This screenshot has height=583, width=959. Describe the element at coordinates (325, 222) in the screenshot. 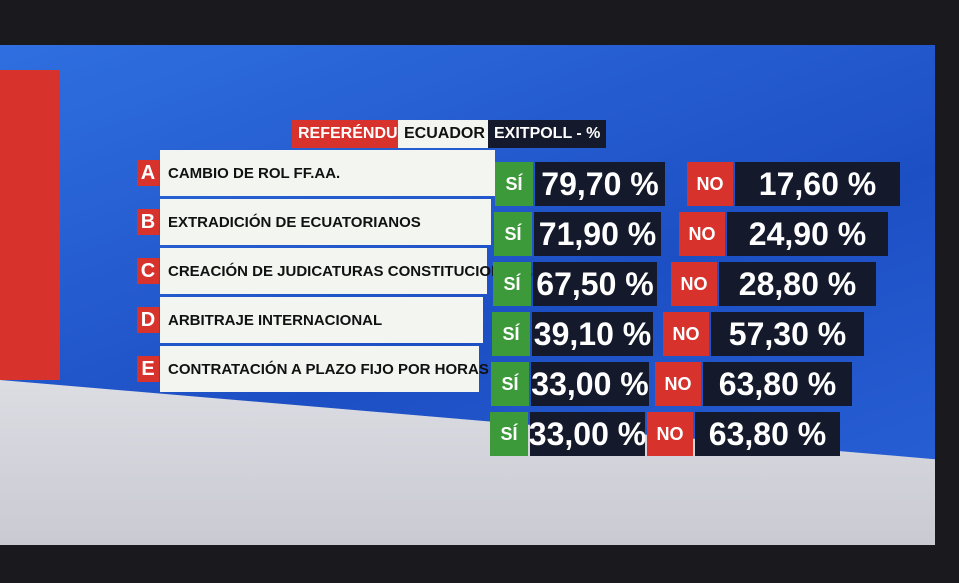

I see `question-text: EXTRADICIÓN DE ECUATORIANOS` at that location.